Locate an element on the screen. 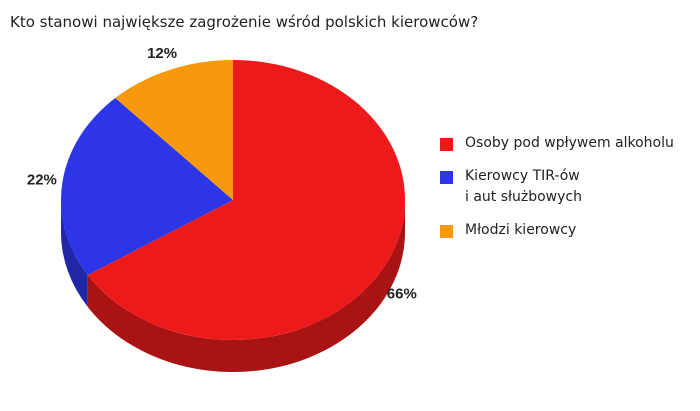 The image size is (700, 411). legend-item: Kierowcy TIR-ów i aut służbowych is located at coordinates (565, 188).